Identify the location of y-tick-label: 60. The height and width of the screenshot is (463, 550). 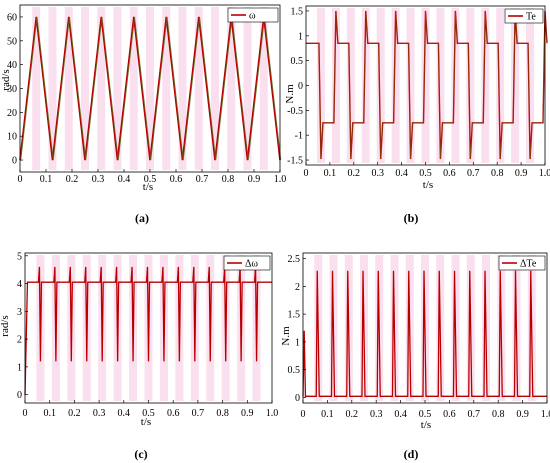
(12, 17).